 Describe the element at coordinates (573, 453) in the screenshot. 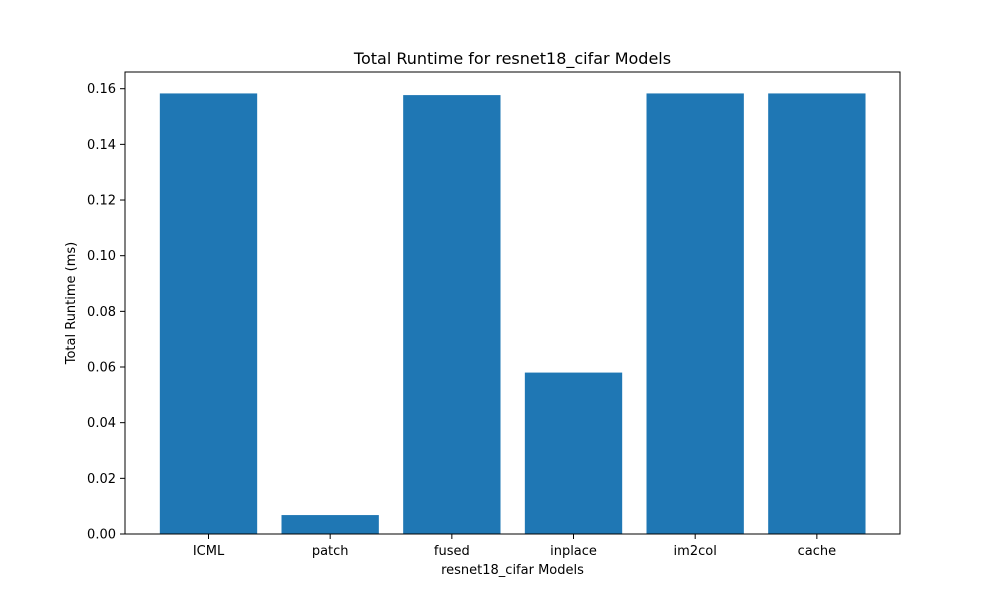

I see `bar-inplace` at that location.